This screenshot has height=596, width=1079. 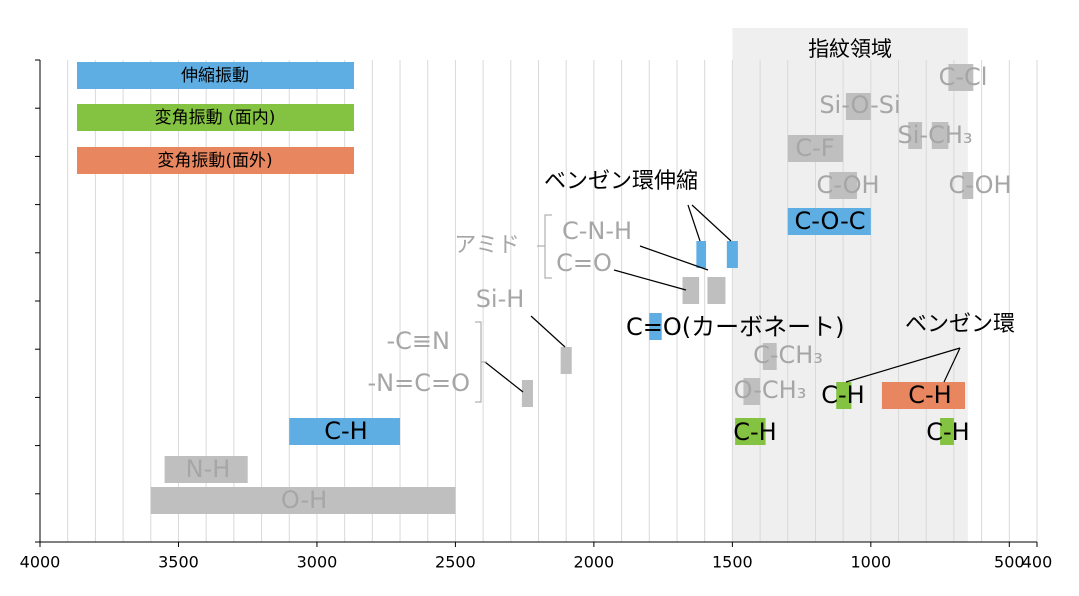 I want to click on band-label: O-H, so click(x=304, y=500).